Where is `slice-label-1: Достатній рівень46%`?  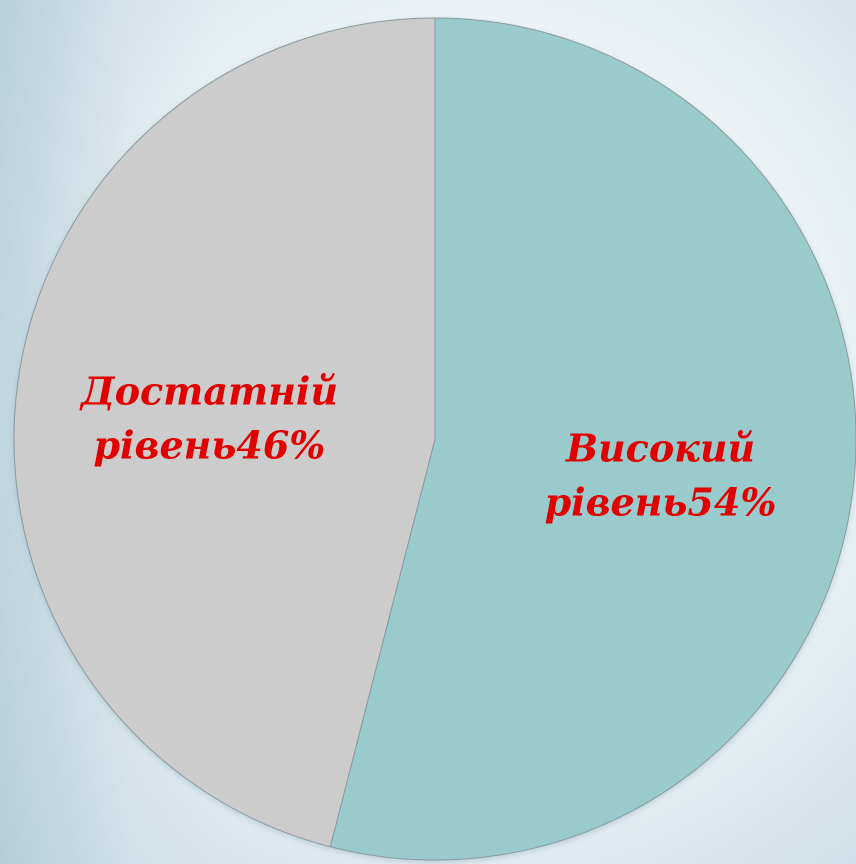 slice-label-1: Достатній рівень46% is located at coordinates (208, 418).